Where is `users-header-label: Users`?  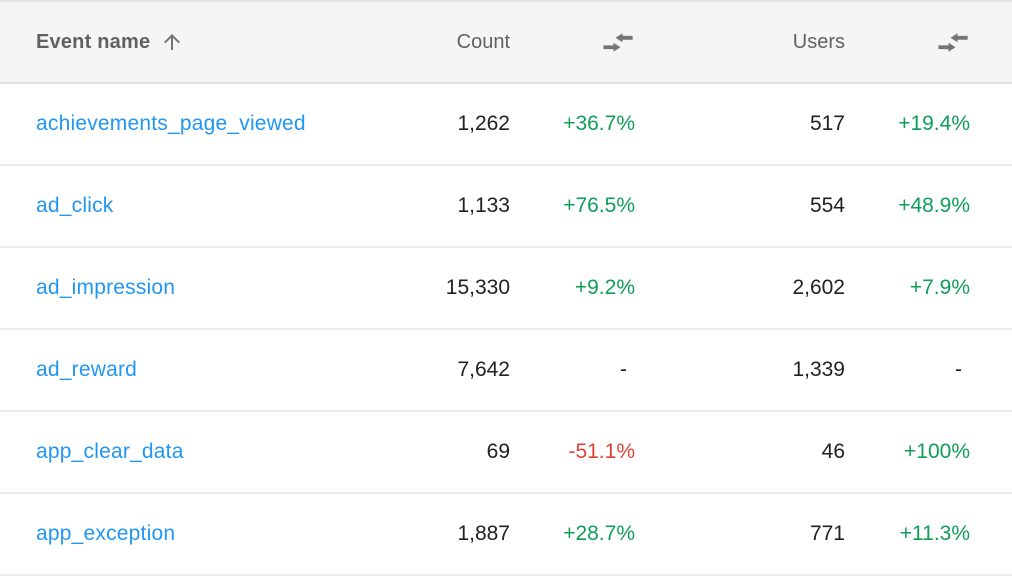 users-header-label: Users is located at coordinates (818, 41).